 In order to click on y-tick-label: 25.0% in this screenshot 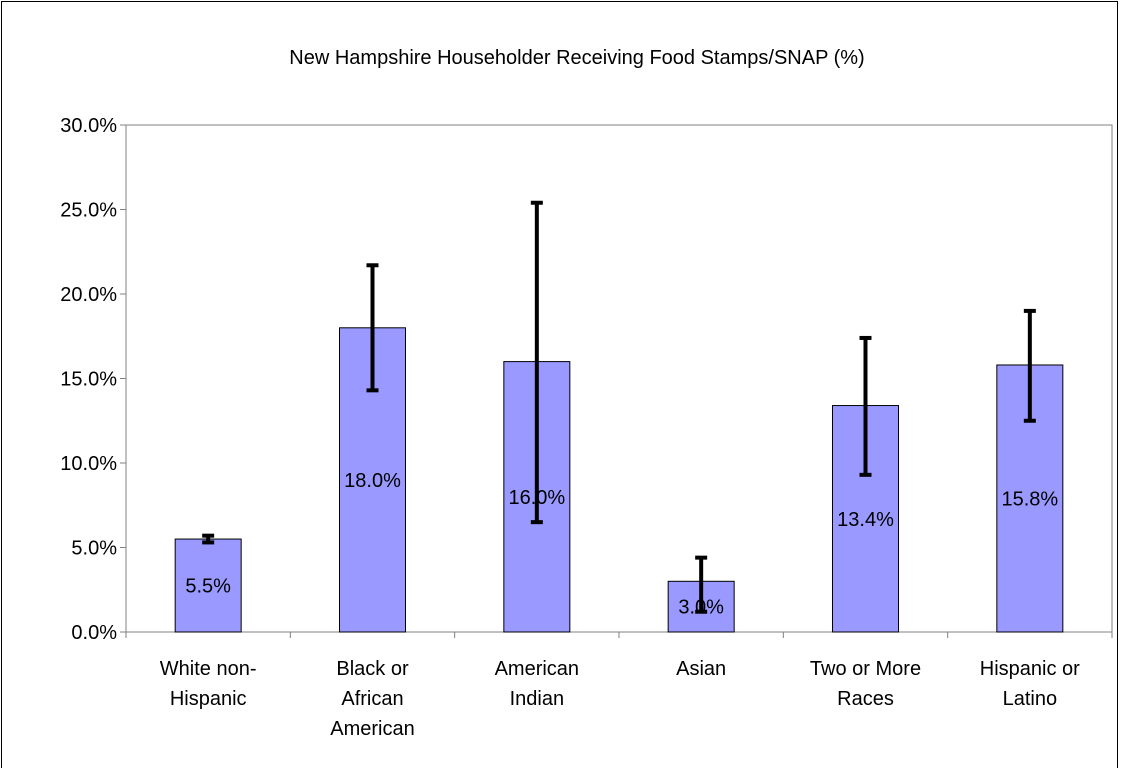, I will do `click(88, 211)`.